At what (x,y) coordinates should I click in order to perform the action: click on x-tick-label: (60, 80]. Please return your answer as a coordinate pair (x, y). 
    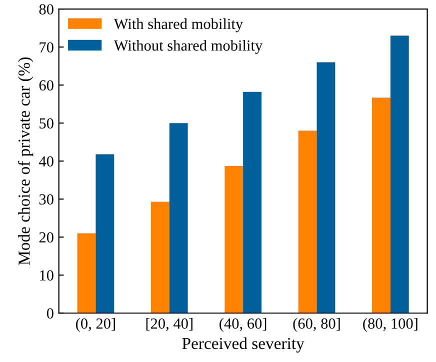
    Looking at the image, I should click on (316, 325).